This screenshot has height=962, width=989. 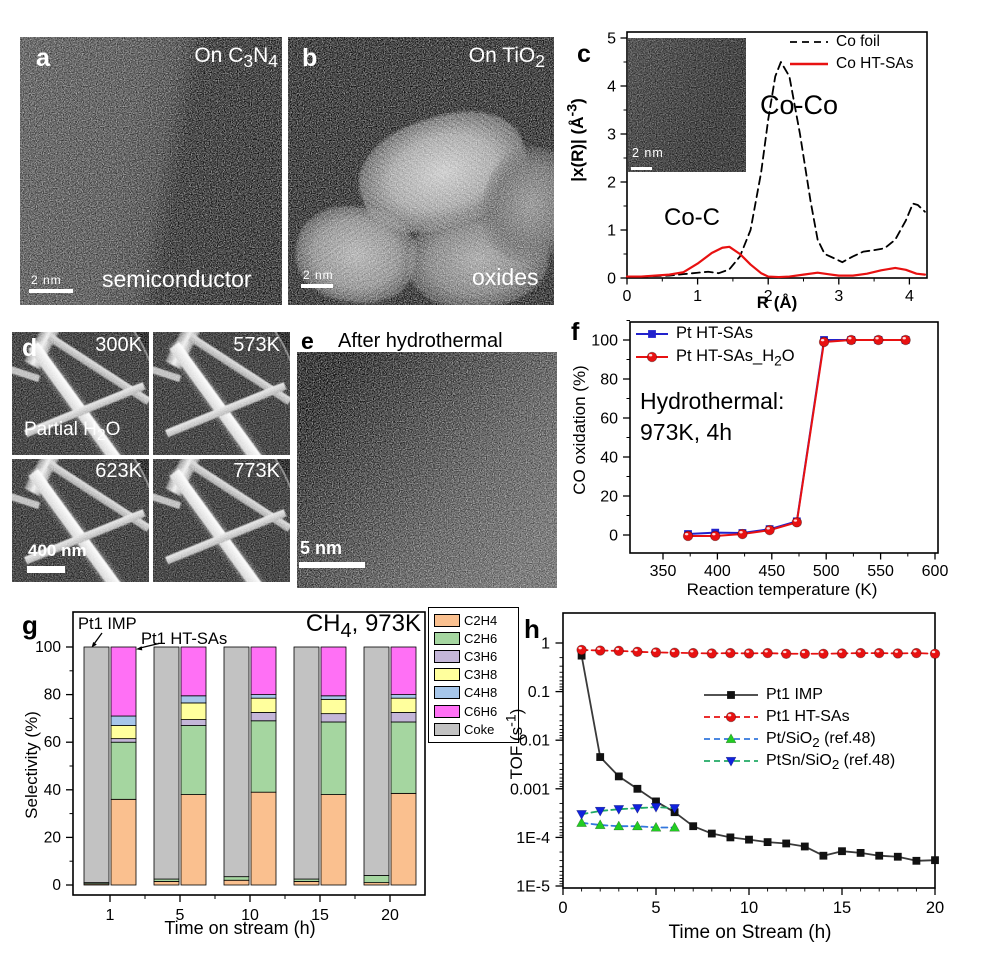 What do you see at coordinates (318, 275) in the screenshot?
I see `panel-b-scalebar-label: 2 nm` at bounding box center [318, 275].